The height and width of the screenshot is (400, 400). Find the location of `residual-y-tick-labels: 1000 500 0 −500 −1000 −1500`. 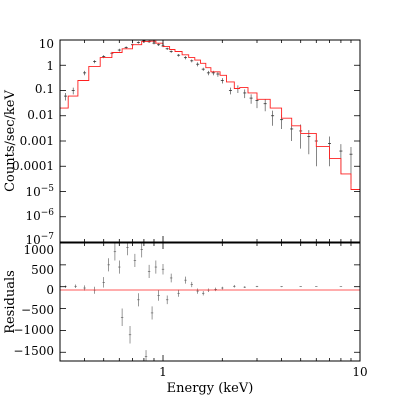

residual-y-tick-labels: 1000 500 0 −500 −1000 −1500 is located at coordinates (33, 300).